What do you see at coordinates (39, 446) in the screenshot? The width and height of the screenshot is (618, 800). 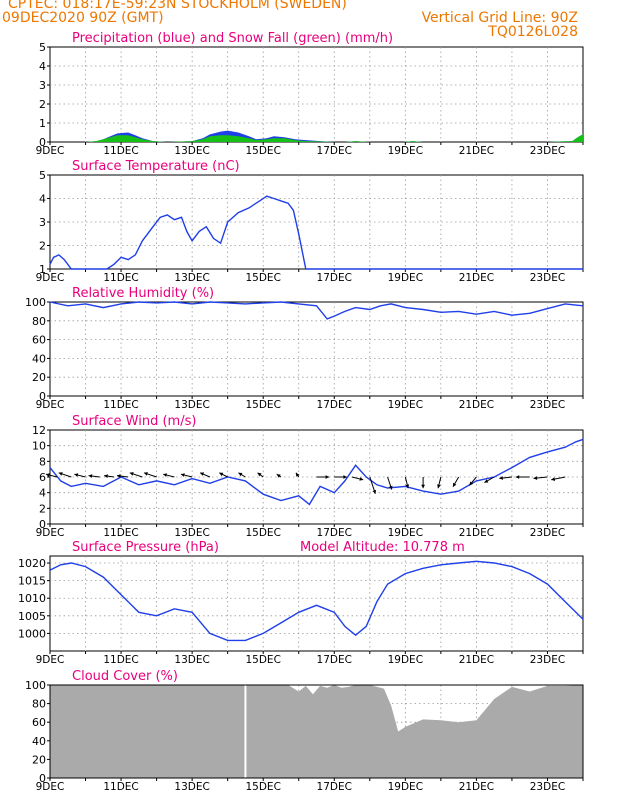 I see `y-tick-label: 10` at bounding box center [39, 446].